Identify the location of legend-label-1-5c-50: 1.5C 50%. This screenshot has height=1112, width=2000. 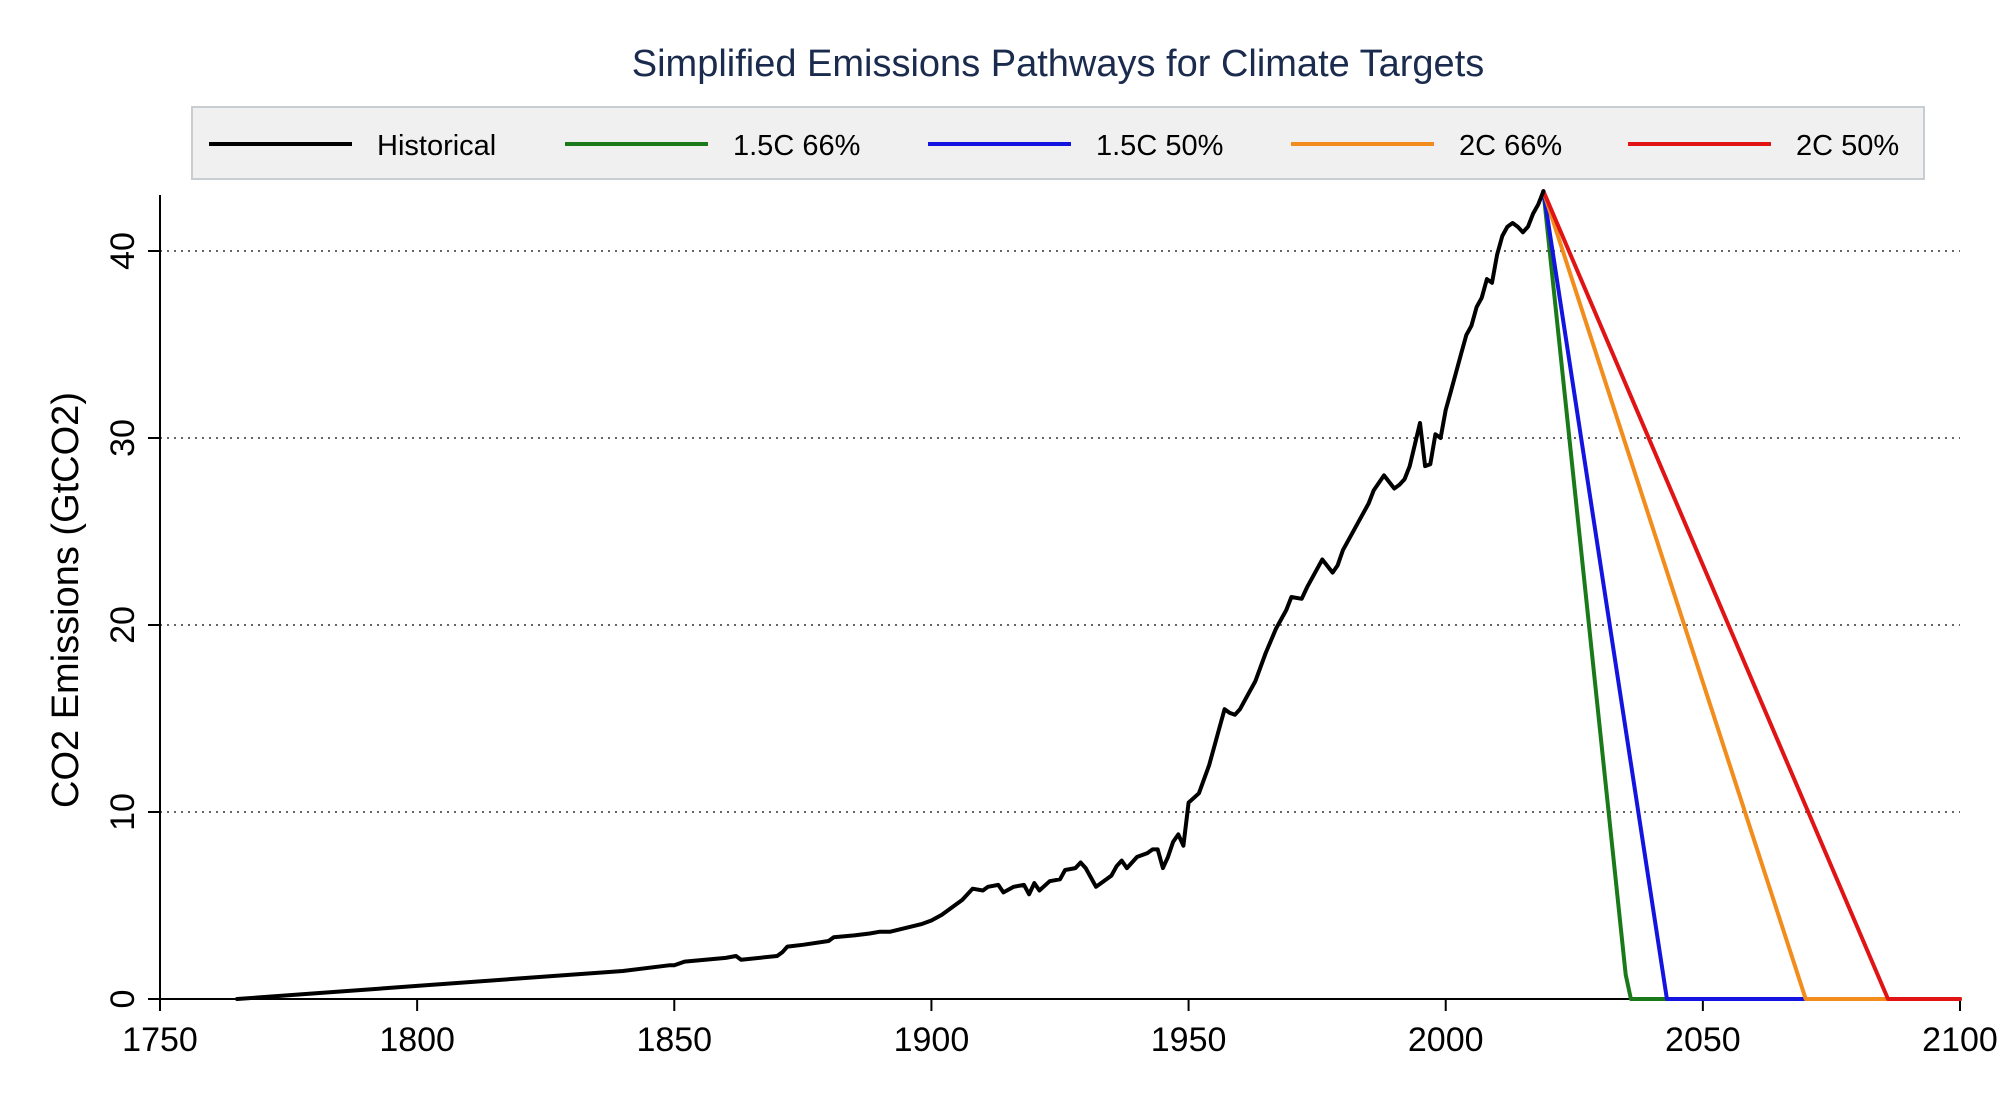
(1159, 146).